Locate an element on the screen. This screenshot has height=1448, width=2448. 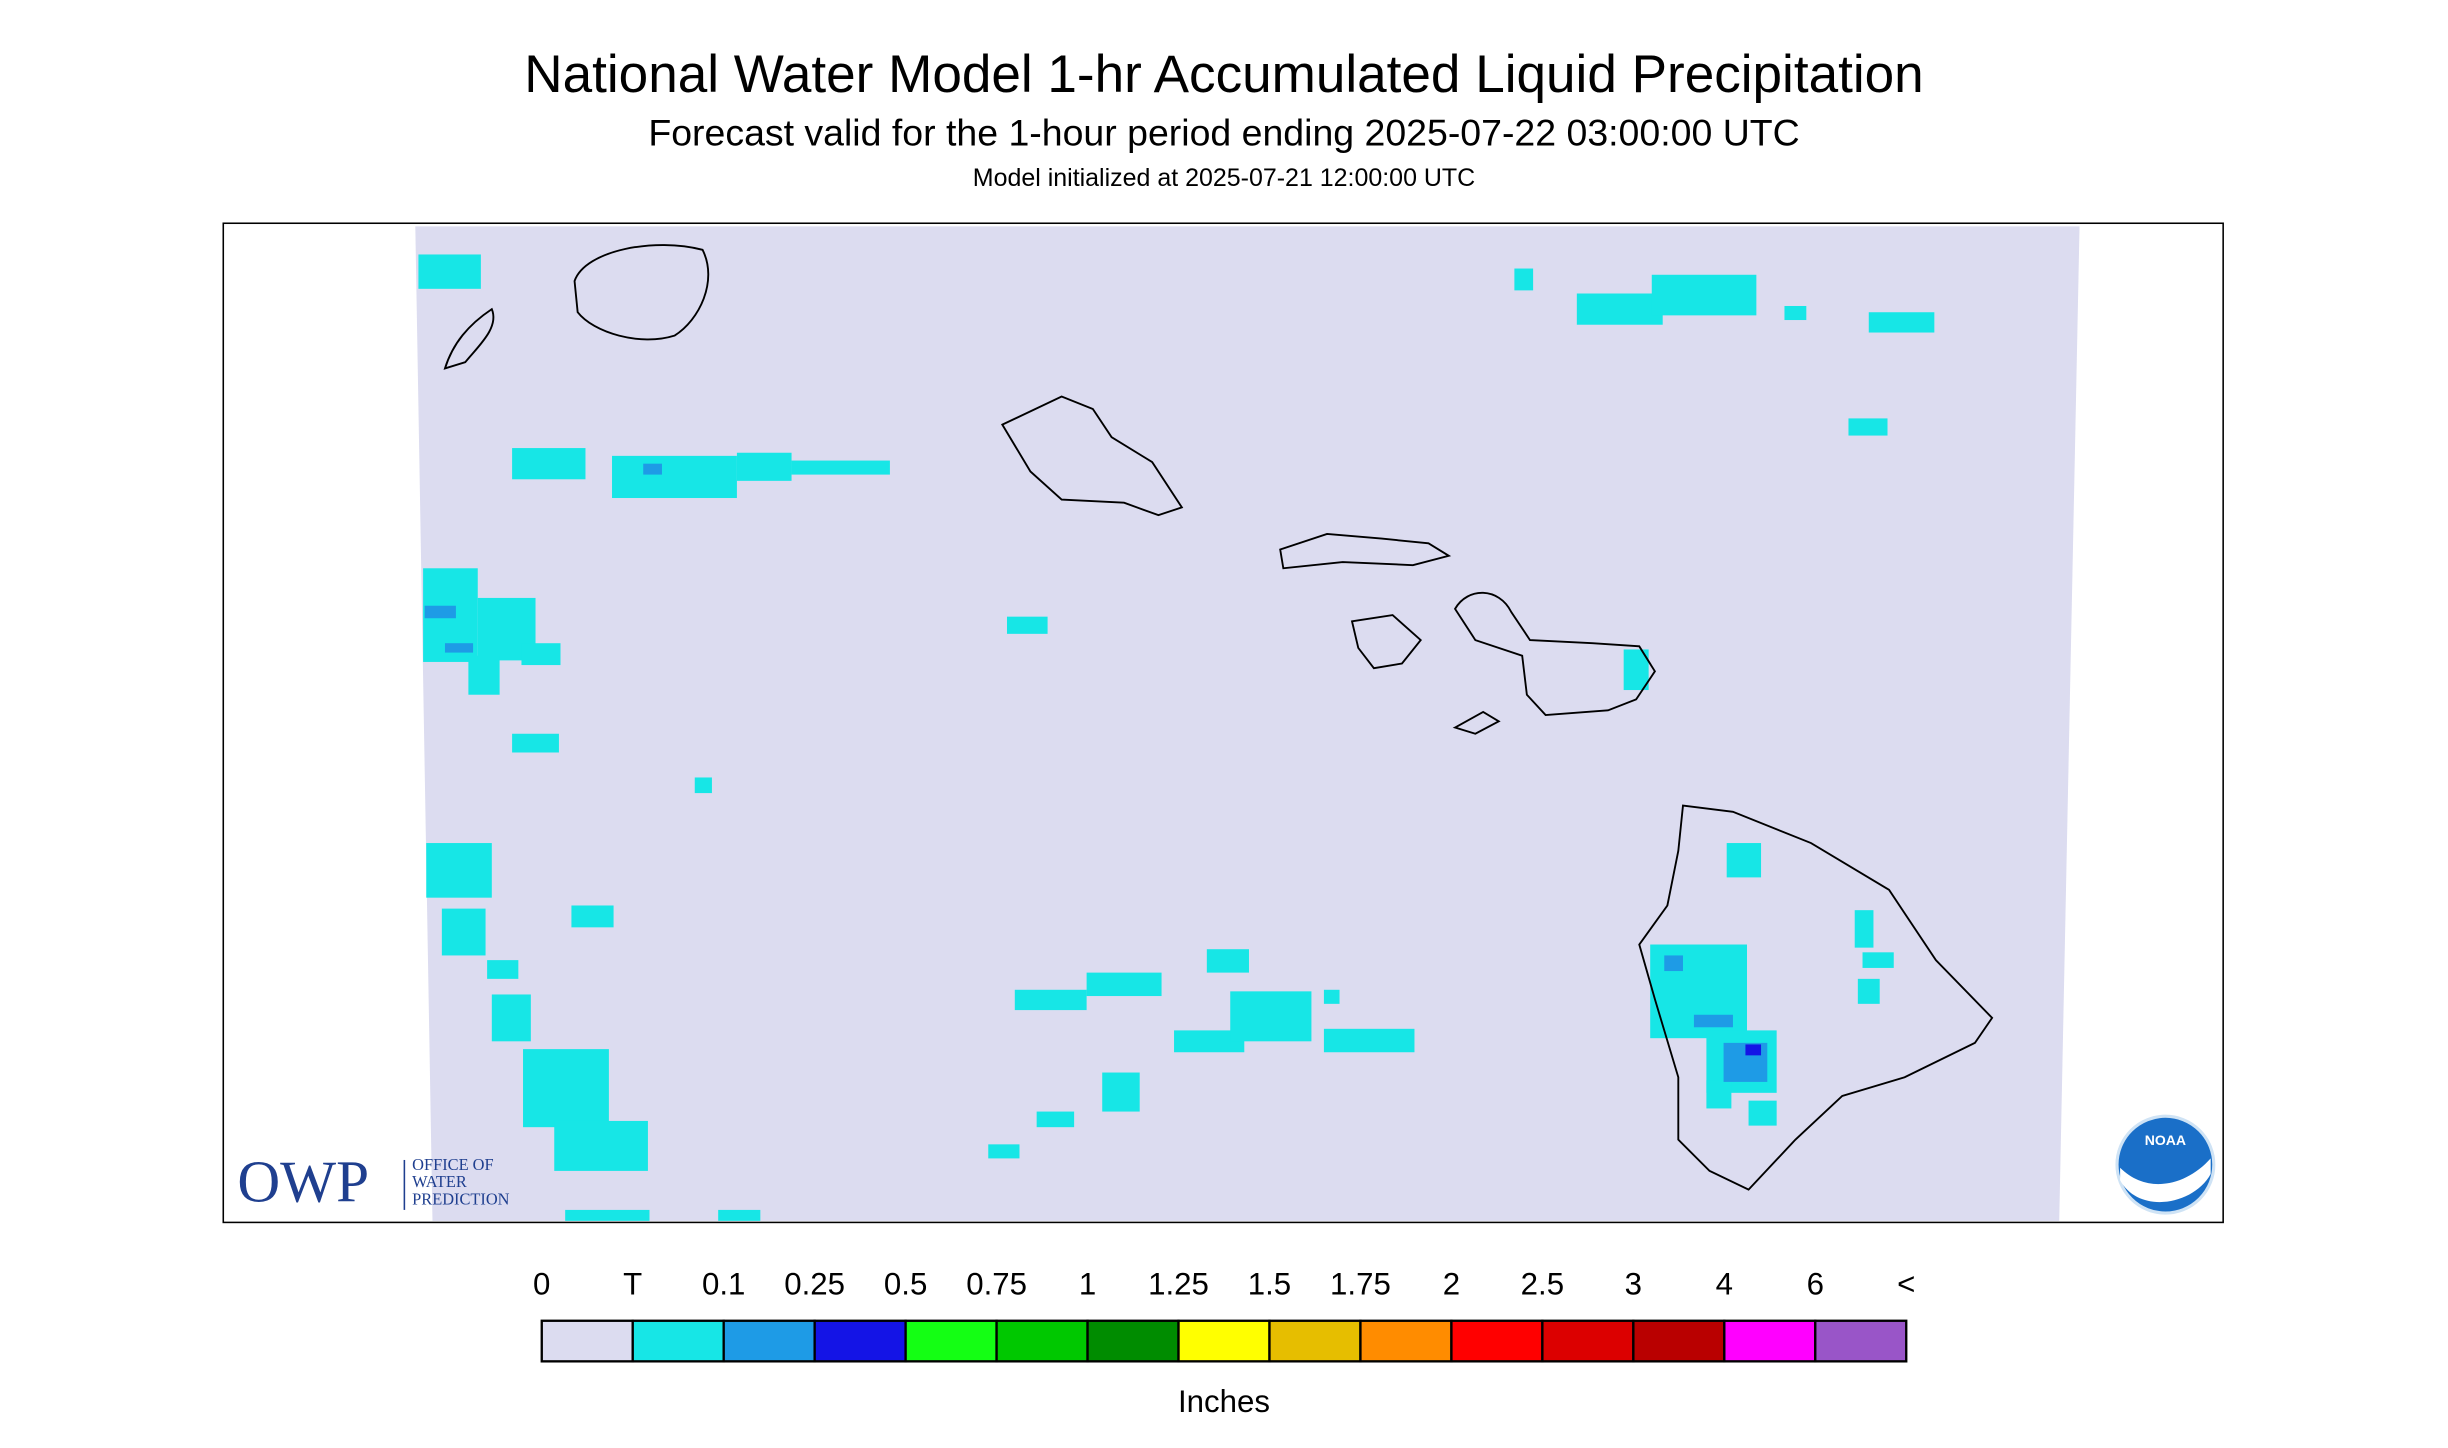
colorbar-label: 1.75 is located at coordinates (1360, 1284).